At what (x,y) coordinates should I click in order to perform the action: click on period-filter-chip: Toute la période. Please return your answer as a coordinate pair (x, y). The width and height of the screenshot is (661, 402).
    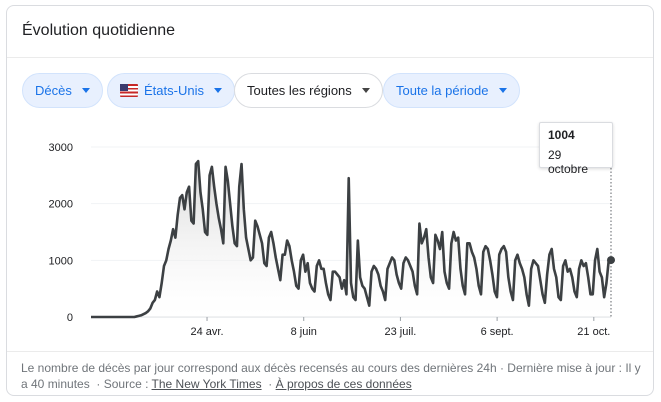
    Looking at the image, I should click on (451, 90).